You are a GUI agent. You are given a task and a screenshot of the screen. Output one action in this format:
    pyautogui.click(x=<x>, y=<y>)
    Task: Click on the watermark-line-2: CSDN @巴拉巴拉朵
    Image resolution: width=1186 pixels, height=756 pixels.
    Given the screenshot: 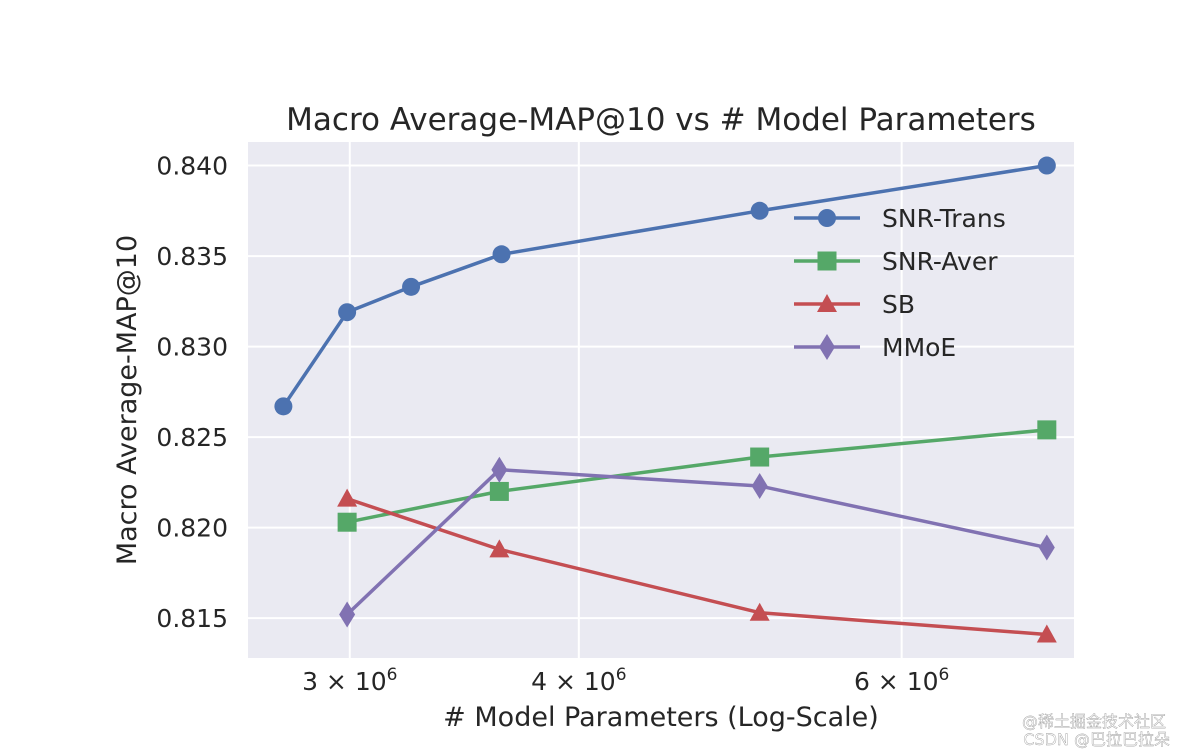 What is the action you would take?
    pyautogui.click(x=1096, y=739)
    